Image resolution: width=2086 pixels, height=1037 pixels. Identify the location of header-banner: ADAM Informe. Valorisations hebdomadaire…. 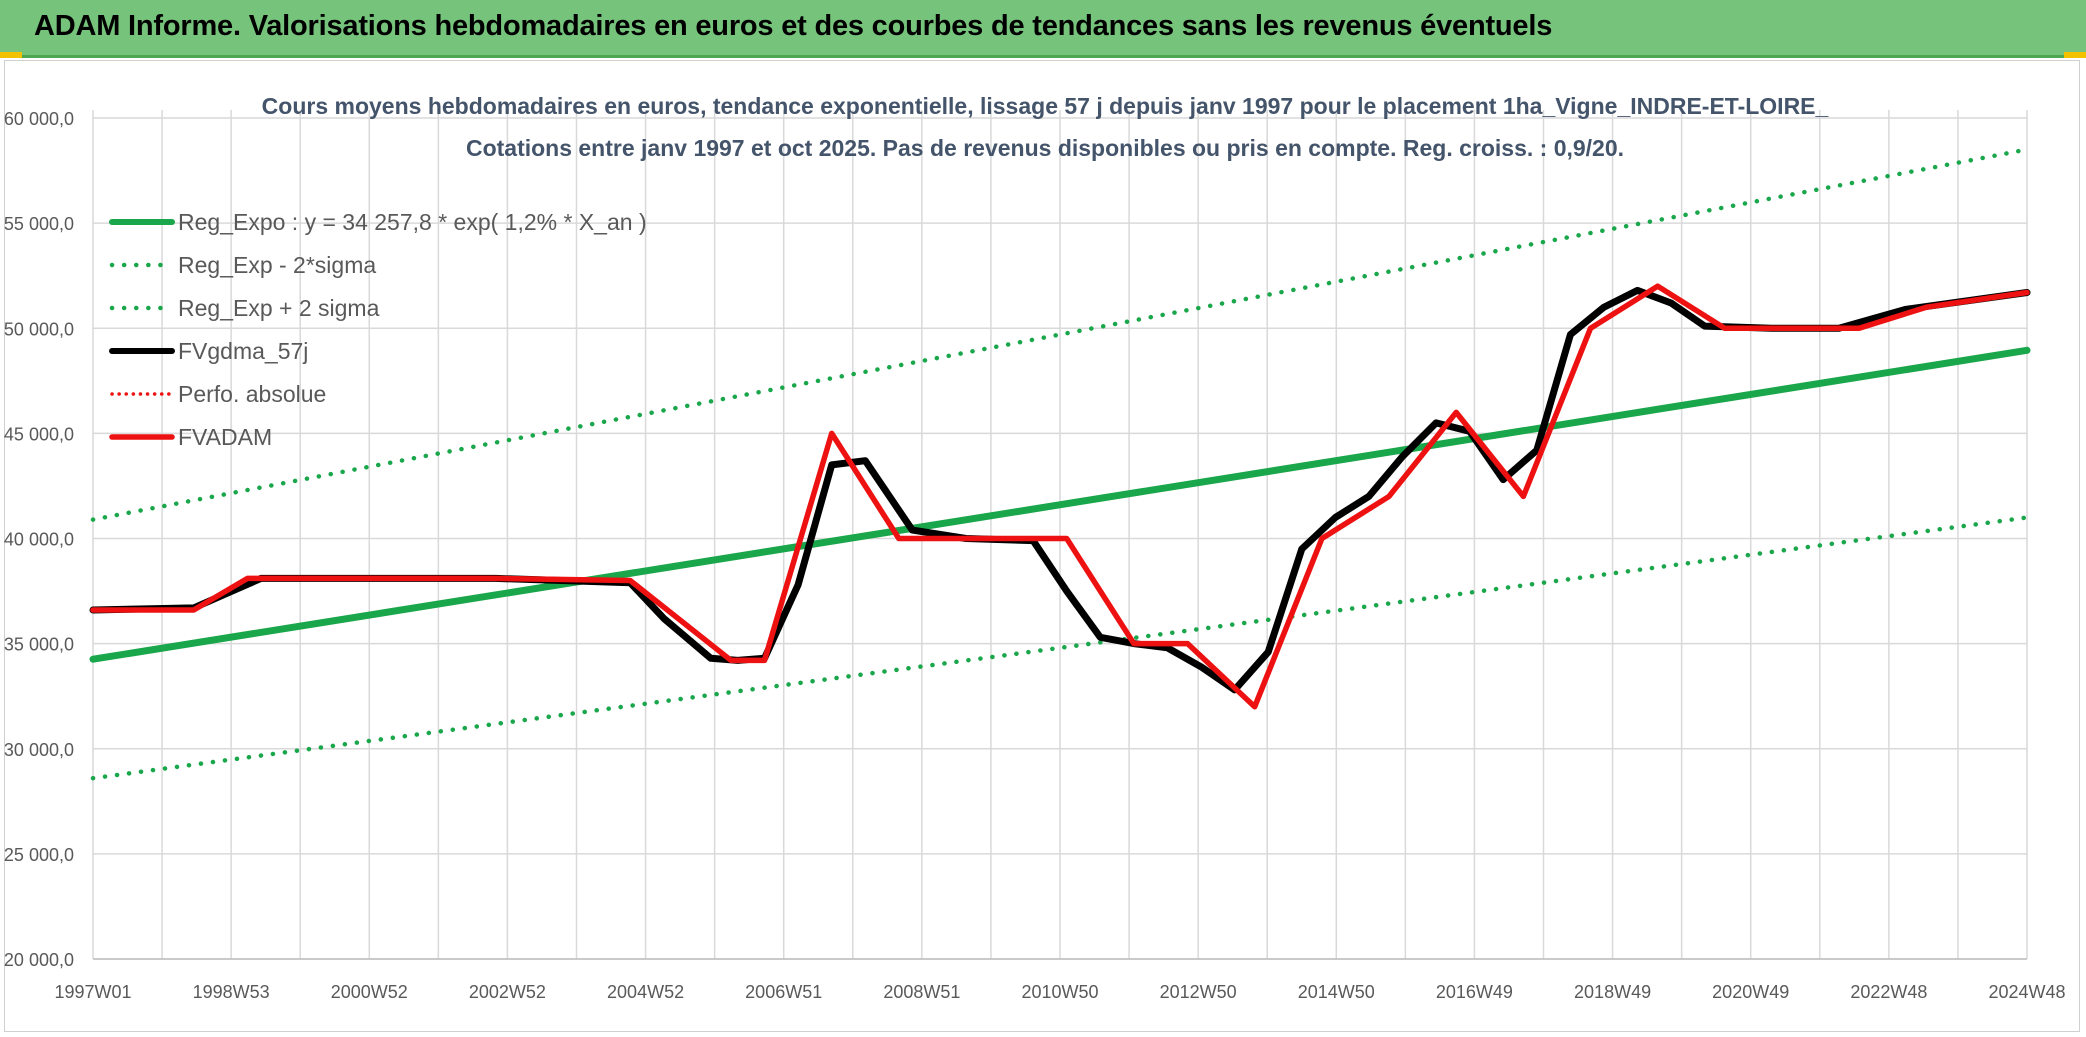
(1043, 29).